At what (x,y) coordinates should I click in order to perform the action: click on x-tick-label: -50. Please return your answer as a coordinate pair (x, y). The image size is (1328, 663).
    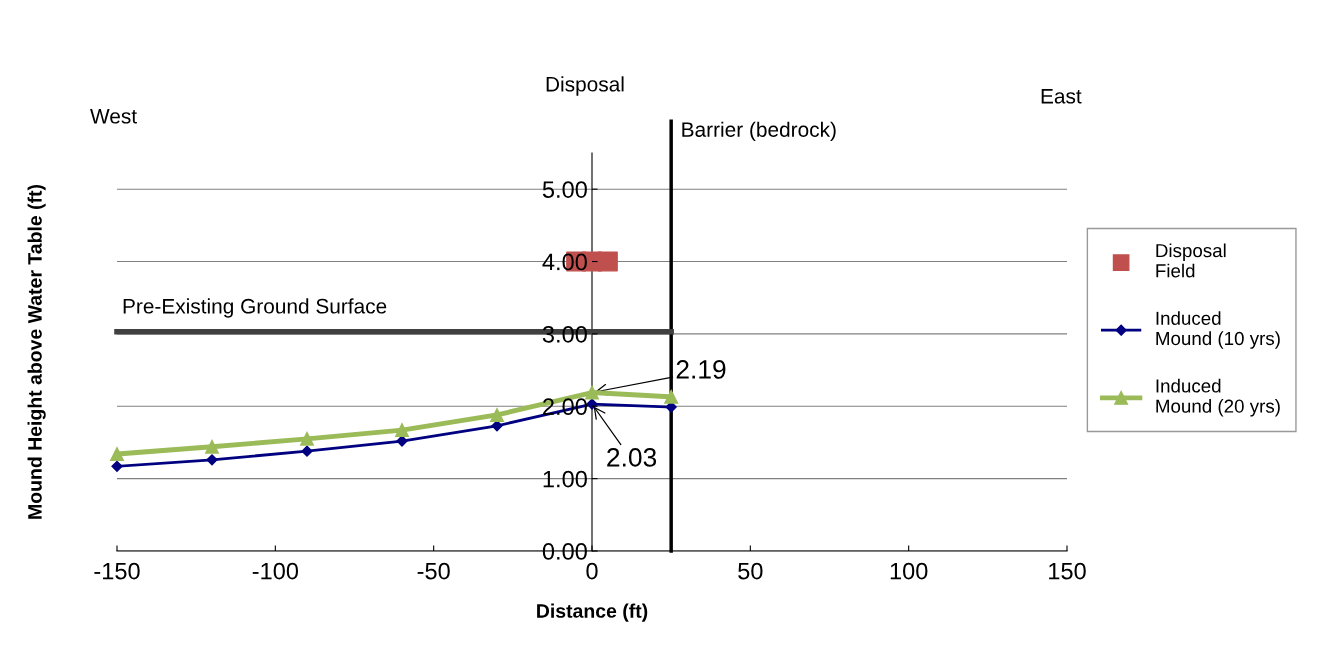
    Looking at the image, I should click on (433, 571).